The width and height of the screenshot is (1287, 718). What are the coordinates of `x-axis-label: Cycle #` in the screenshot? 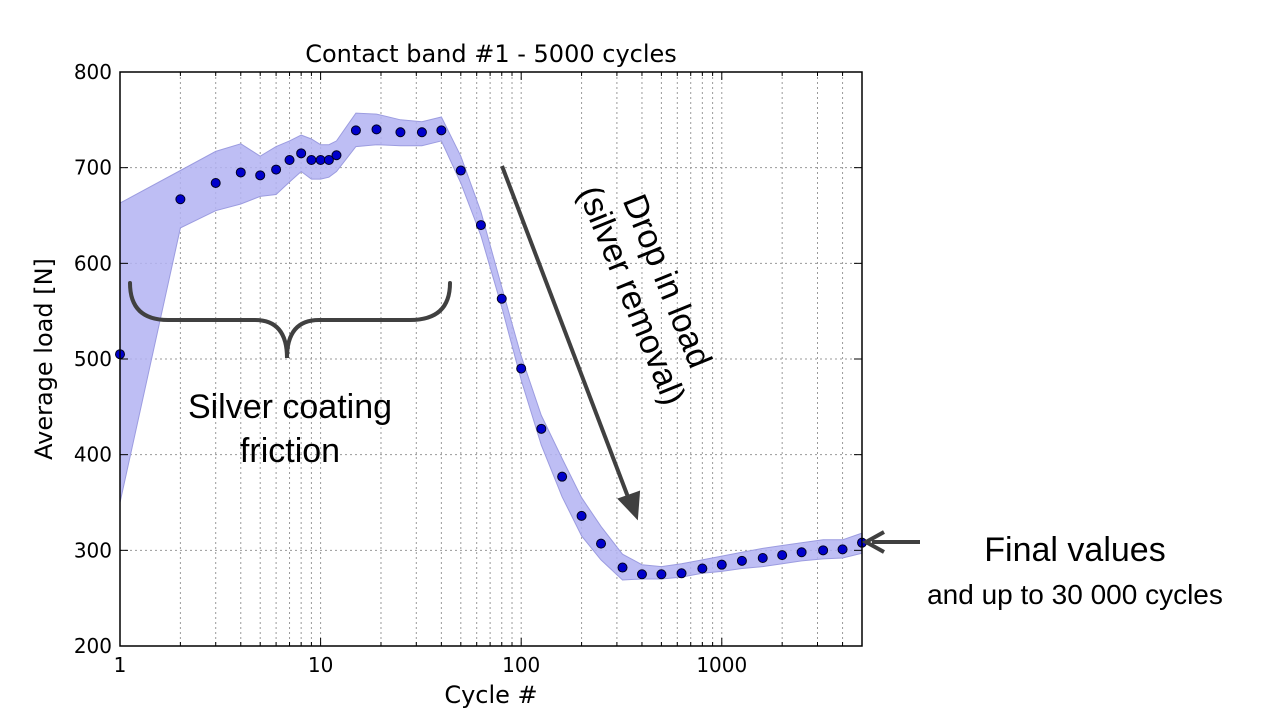 It's located at (490, 695).